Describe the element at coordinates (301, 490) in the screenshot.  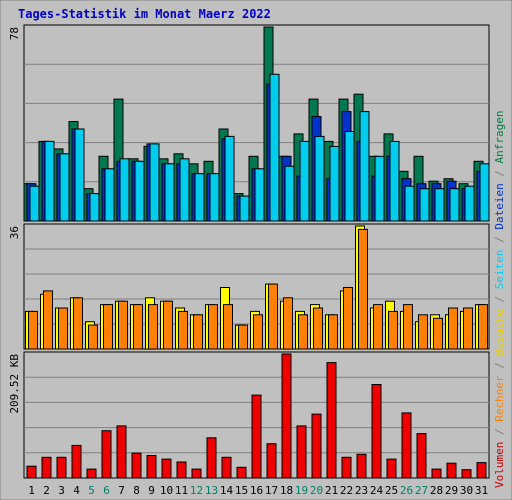
I see `x-tick-label: 19` at that location.